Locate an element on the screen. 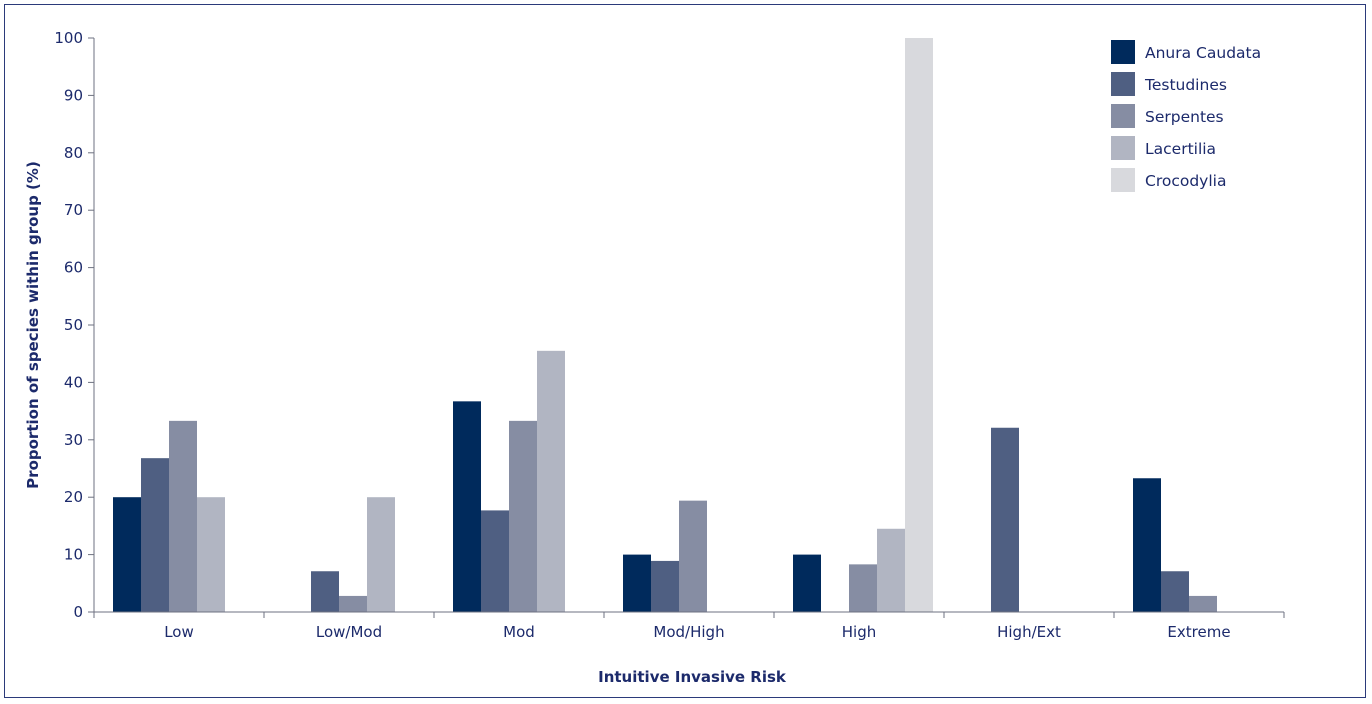 The width and height of the screenshot is (1372, 704). y-tick-label: 70 is located at coordinates (73, 210).